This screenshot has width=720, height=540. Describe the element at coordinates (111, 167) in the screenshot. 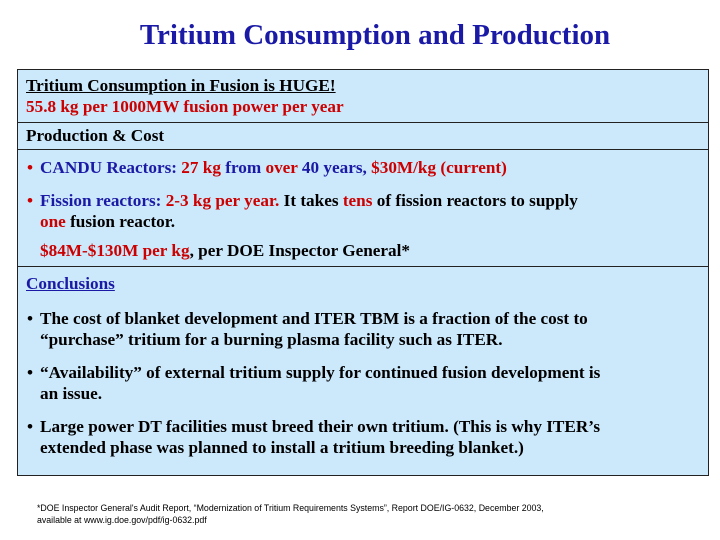

I see `candu-text-1: CANDU Reactors:` at that location.